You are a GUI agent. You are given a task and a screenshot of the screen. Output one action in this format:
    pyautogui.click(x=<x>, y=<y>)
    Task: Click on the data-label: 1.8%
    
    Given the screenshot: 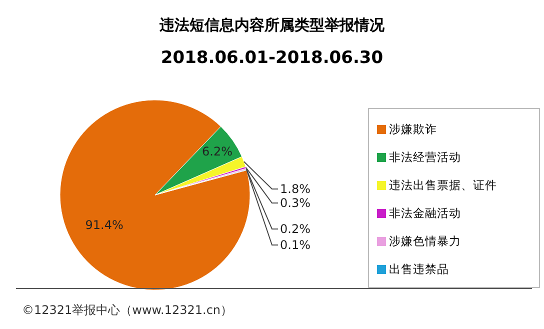 What is the action you would take?
    pyautogui.click(x=295, y=189)
    